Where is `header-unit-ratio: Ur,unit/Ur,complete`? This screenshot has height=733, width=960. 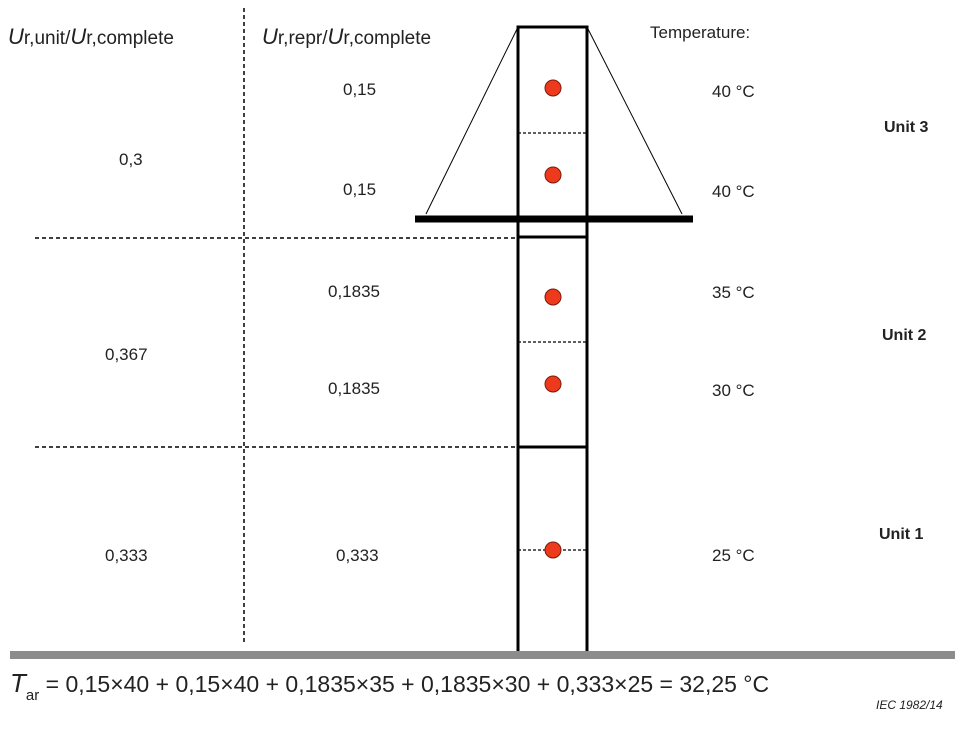 header-unit-ratio: Ur,unit/Ur,complete is located at coordinates (91, 37).